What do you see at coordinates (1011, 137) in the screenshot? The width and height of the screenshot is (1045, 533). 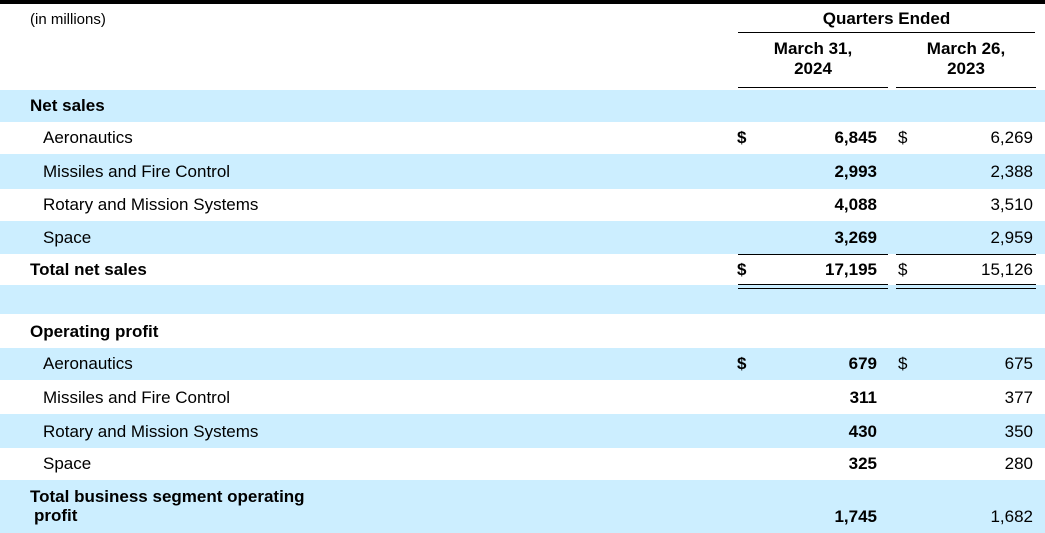 I see `value-2023: 6,269` at bounding box center [1011, 137].